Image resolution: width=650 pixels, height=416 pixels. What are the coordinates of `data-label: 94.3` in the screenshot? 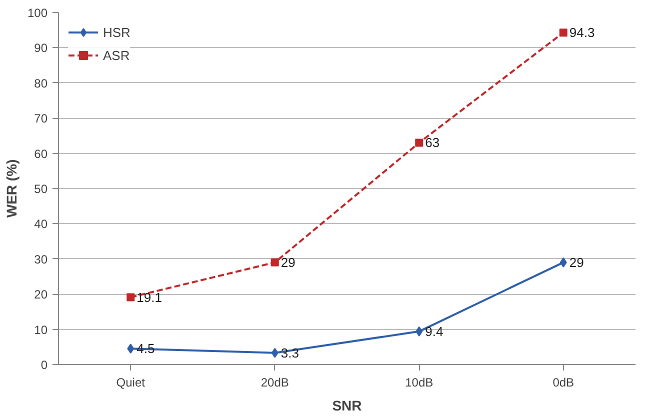 It's located at (582, 32).